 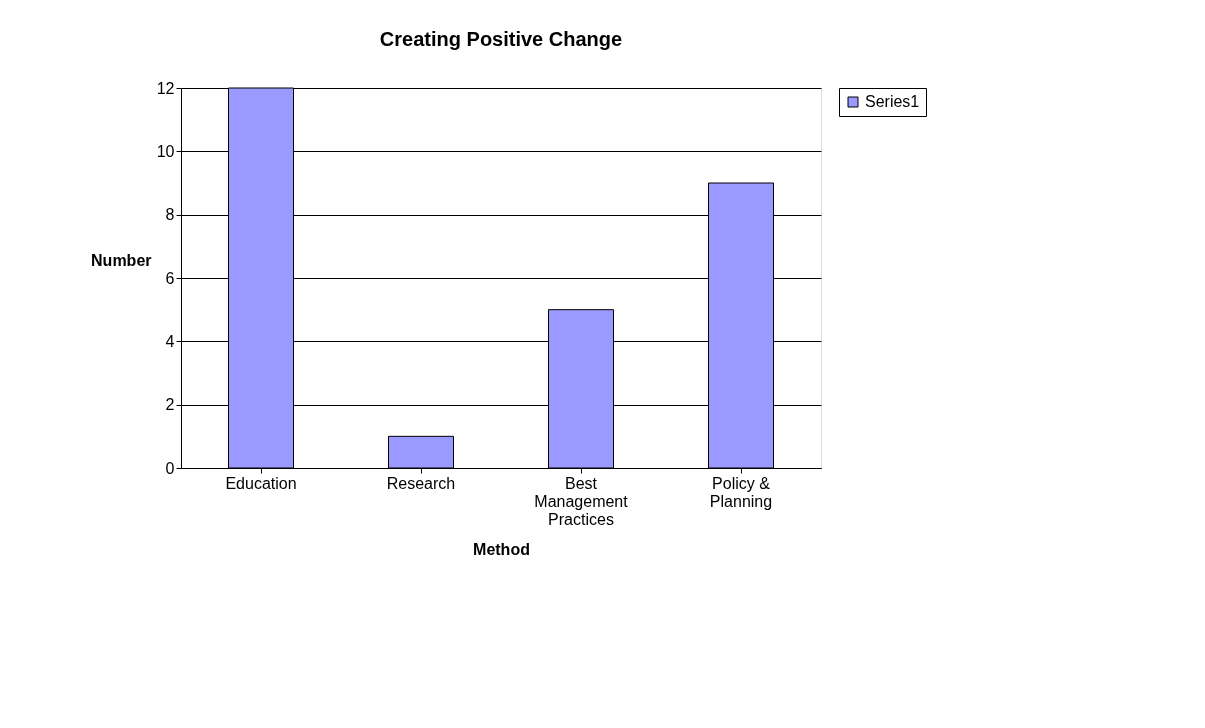 What do you see at coordinates (170, 278) in the screenshot?
I see `y-tick-label: 6` at bounding box center [170, 278].